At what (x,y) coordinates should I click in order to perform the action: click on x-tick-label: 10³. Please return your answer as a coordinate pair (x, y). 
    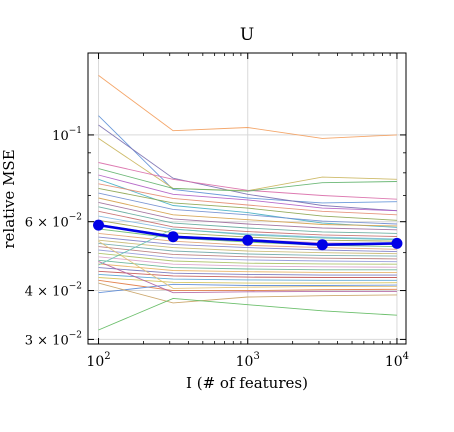
    Looking at the image, I should click on (248, 360).